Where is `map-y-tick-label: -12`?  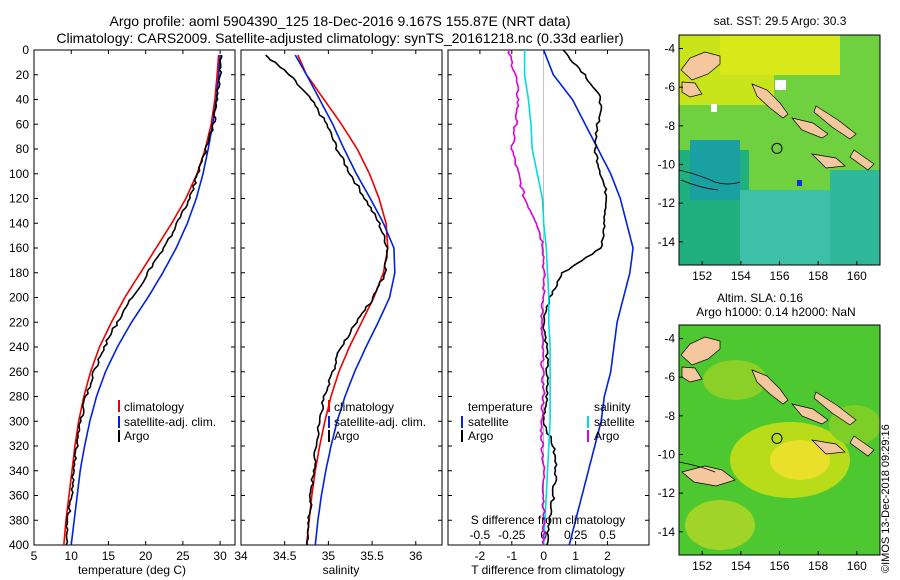
map-y-tick-label: -12 is located at coordinates (667, 493).